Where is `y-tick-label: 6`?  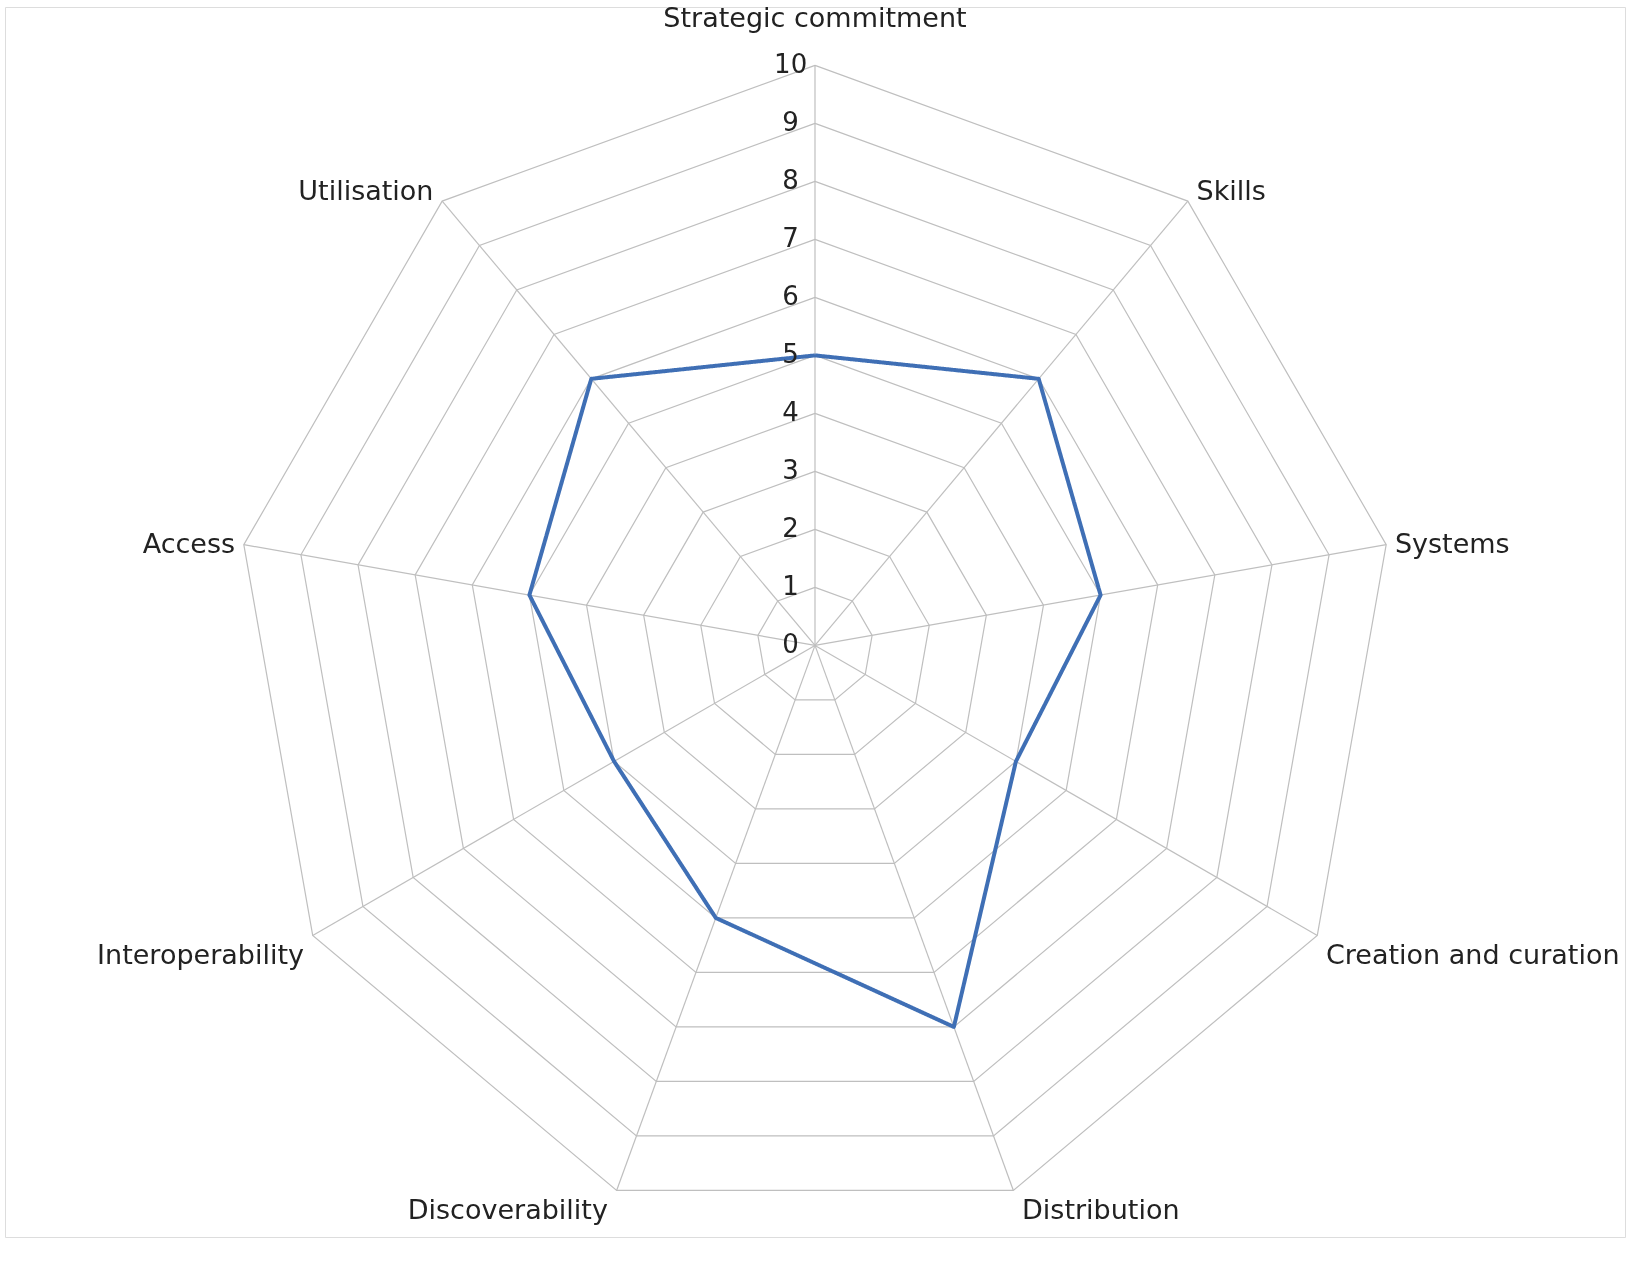 y-tick-label: 6 is located at coordinates (790, 296).